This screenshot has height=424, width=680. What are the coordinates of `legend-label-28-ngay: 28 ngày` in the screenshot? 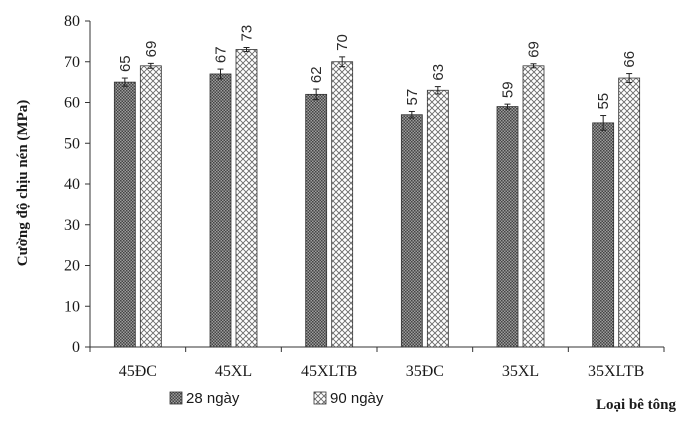 It's located at (213, 398).